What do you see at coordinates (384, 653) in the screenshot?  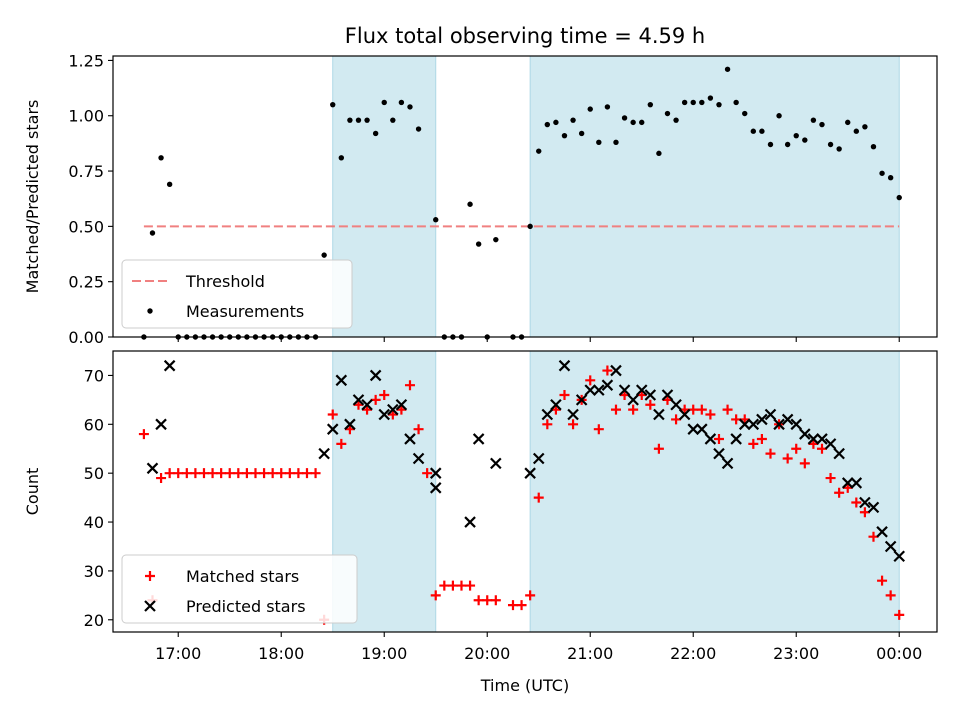 I see `x-tick-label: 19:00` at bounding box center [384, 653].